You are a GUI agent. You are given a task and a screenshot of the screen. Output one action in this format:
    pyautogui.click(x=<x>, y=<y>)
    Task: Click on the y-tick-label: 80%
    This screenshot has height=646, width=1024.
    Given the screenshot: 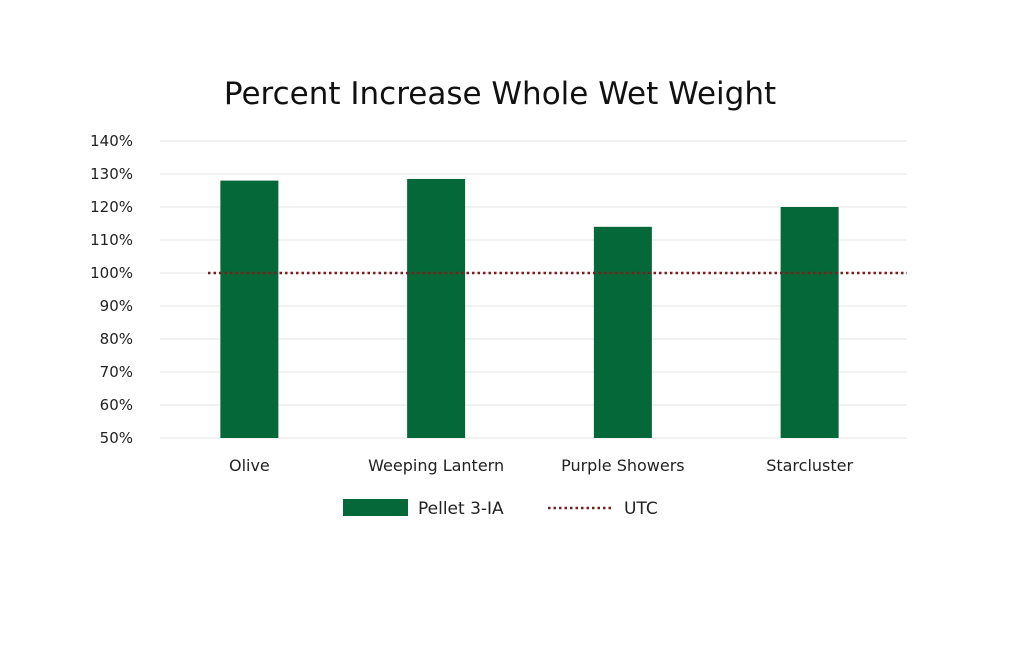 What is the action you would take?
    pyautogui.click(x=116, y=339)
    